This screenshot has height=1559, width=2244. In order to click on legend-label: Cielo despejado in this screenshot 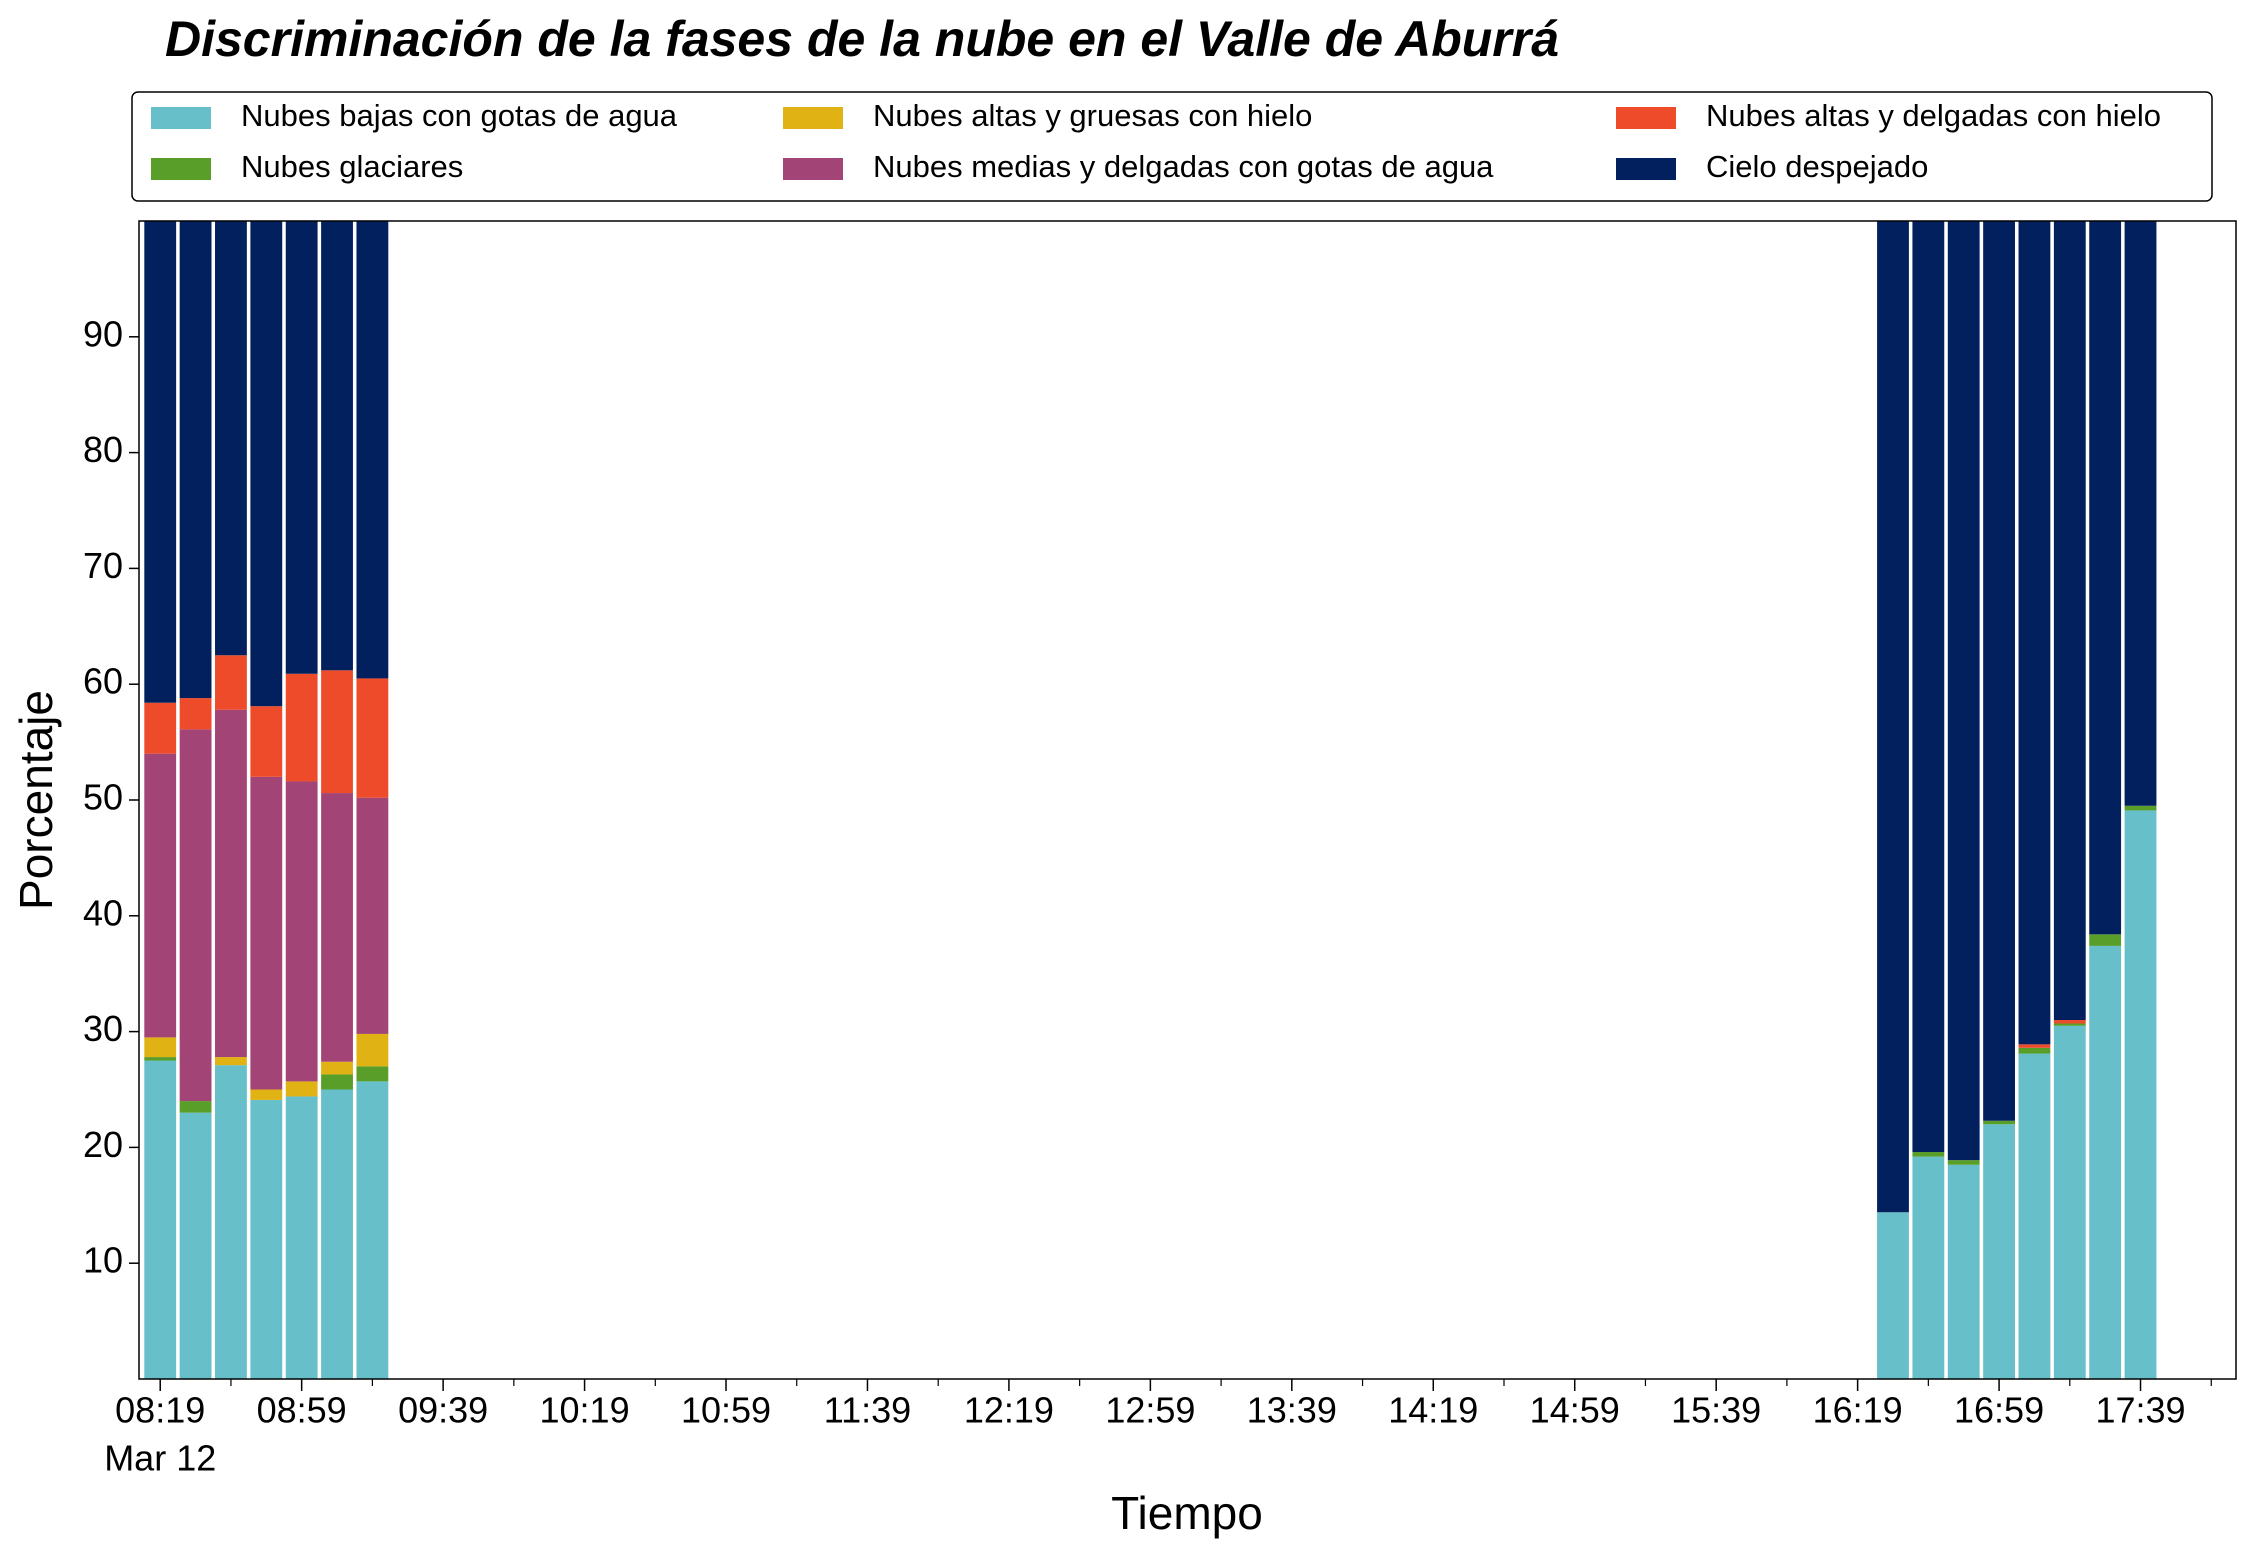, I will do `click(1817, 166)`.